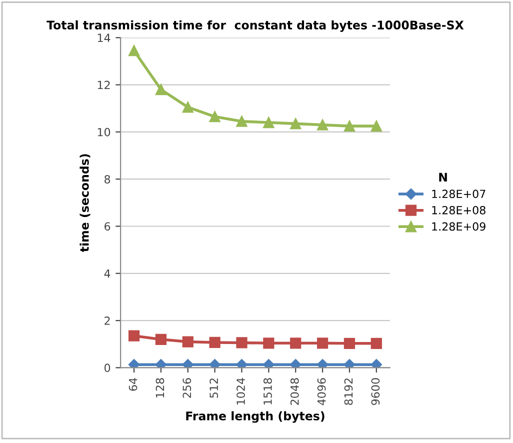 This screenshot has width=513, height=443. What do you see at coordinates (107, 368) in the screenshot?
I see `y-tick-label: 0` at bounding box center [107, 368].